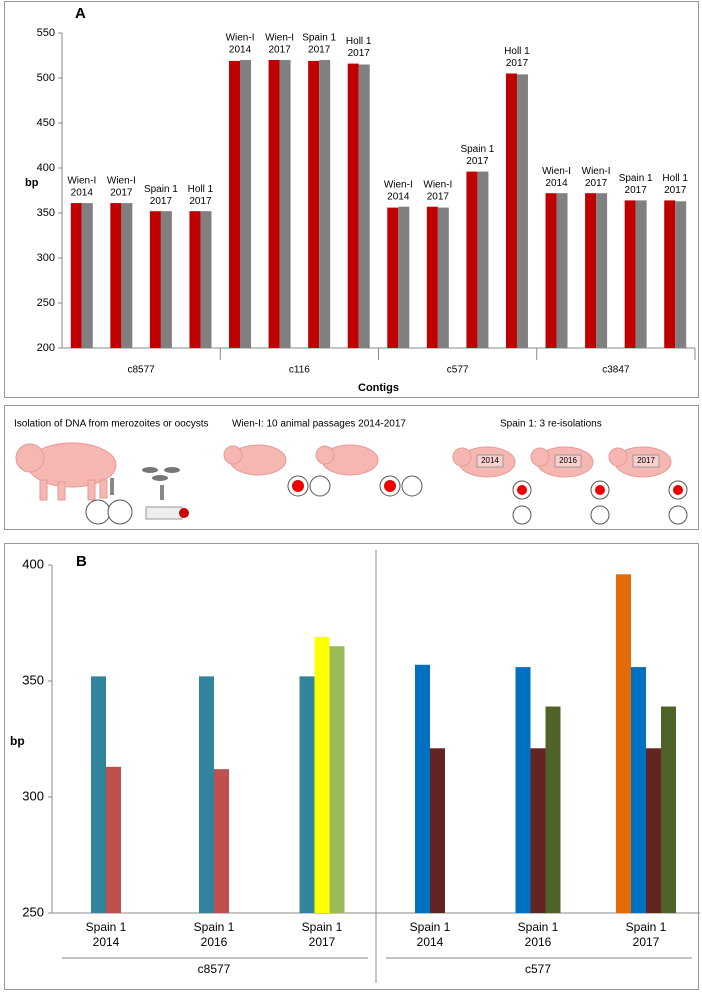 Image resolution: width=702 pixels, height=993 pixels. Describe the element at coordinates (46, 33) in the screenshot. I see `y-tick-label: 550` at that location.